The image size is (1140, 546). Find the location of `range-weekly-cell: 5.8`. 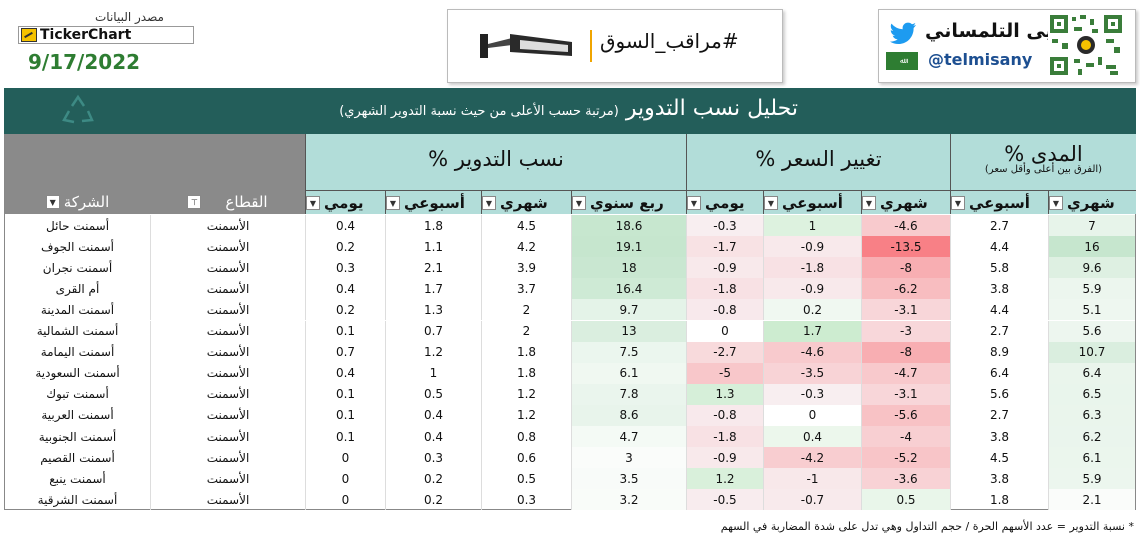

range-weekly-cell: 5.8 is located at coordinates (999, 268).